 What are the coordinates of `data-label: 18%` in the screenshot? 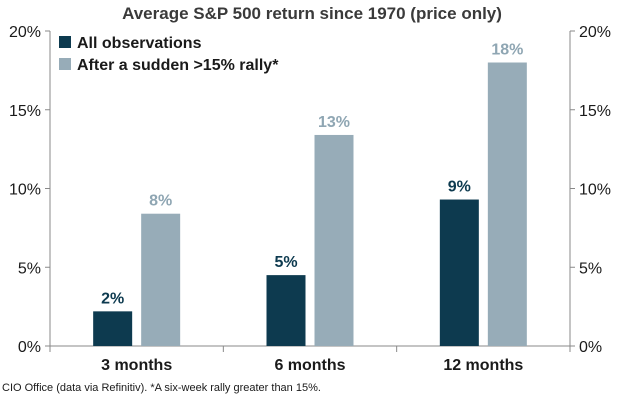 It's located at (507, 50).